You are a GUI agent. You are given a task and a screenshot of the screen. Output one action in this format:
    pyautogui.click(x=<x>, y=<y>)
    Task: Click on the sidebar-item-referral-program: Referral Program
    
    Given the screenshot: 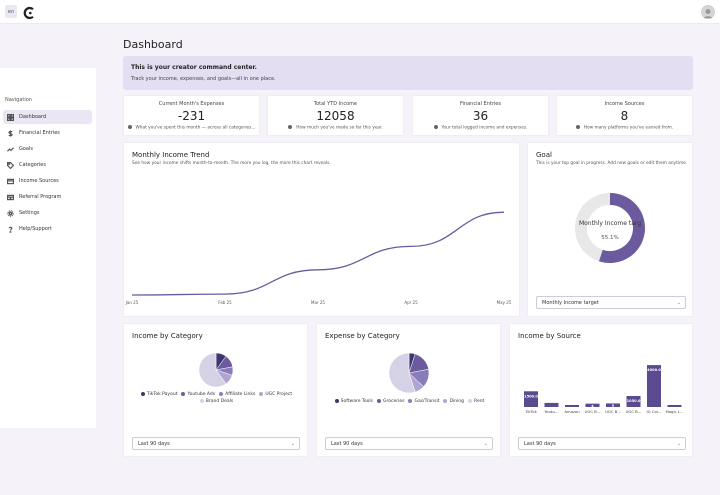 What is the action you would take?
    pyautogui.click(x=47, y=197)
    